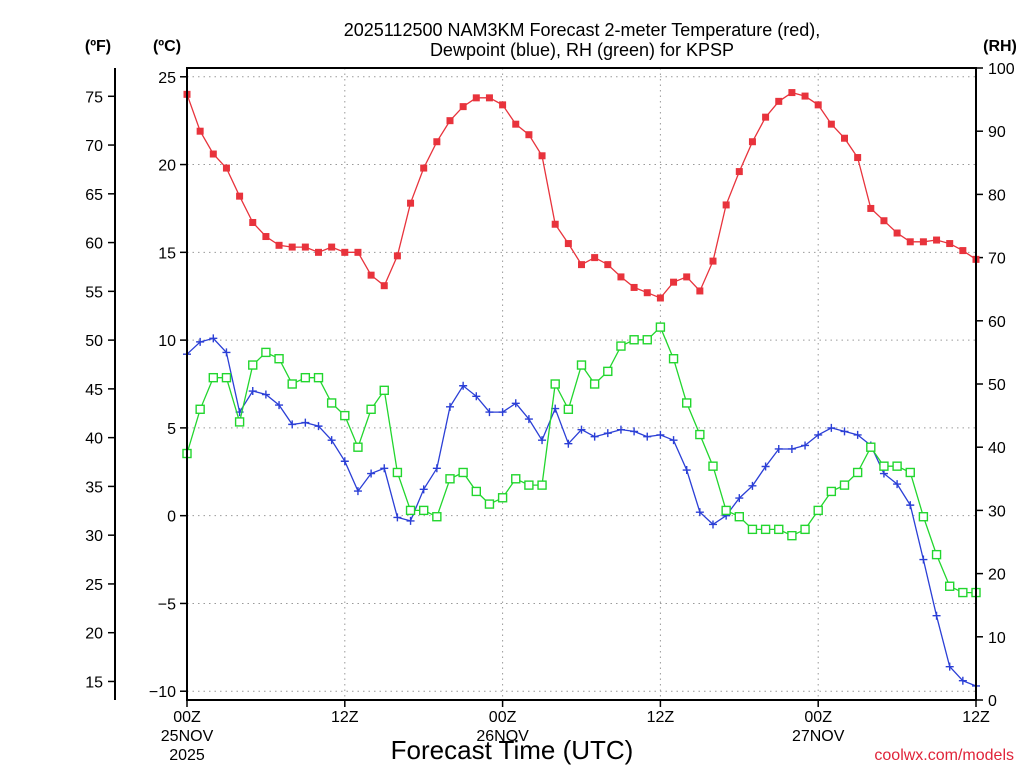 The height and width of the screenshot is (768, 1024). What do you see at coordinates (167, 341) in the screenshot?
I see `celsius-tick-label: 10` at bounding box center [167, 341].